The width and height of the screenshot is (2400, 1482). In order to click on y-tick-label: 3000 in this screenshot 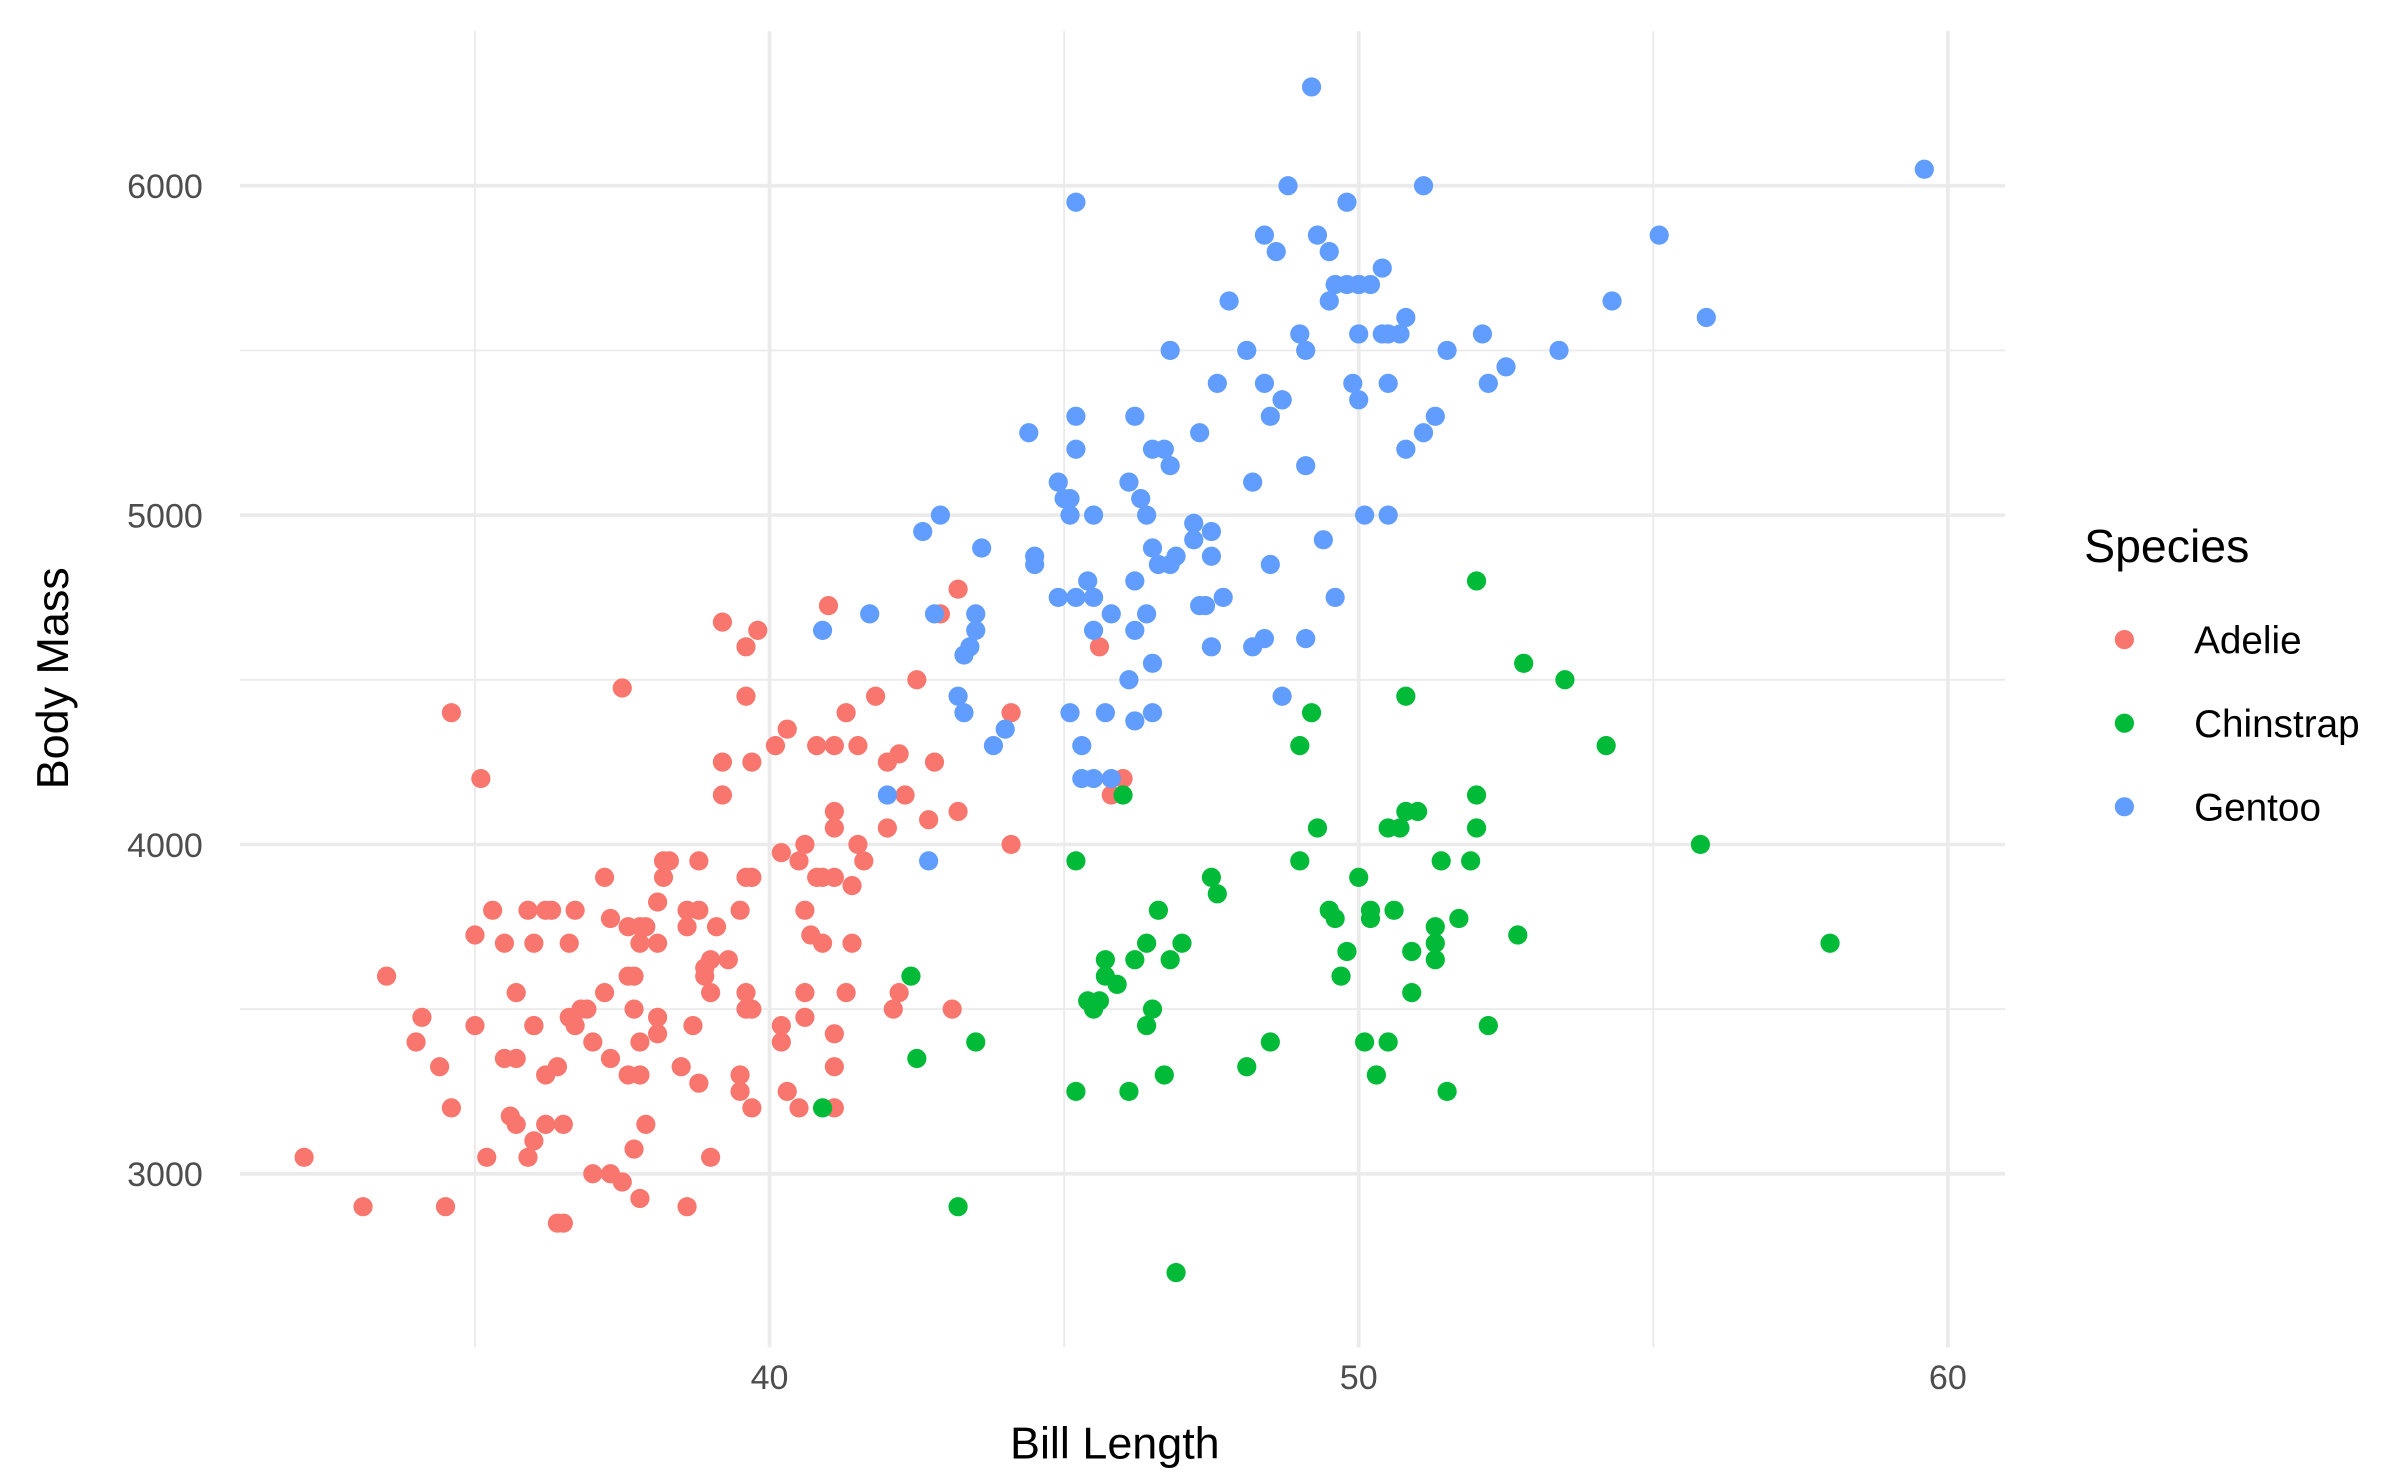, I will do `click(165, 1175)`.